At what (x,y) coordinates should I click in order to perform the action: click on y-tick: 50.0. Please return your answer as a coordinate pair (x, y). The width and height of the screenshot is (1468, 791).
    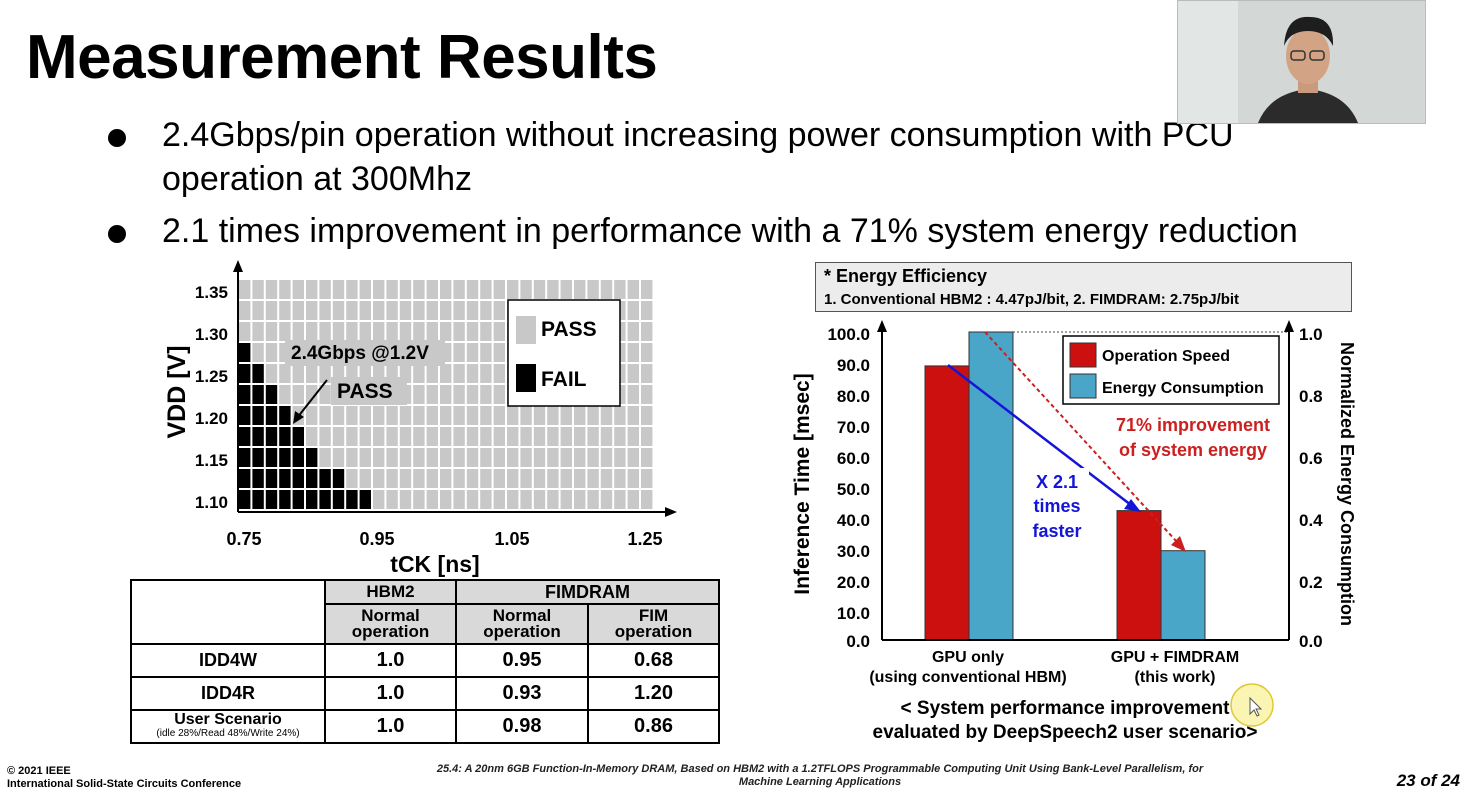
    Looking at the image, I should click on (853, 489).